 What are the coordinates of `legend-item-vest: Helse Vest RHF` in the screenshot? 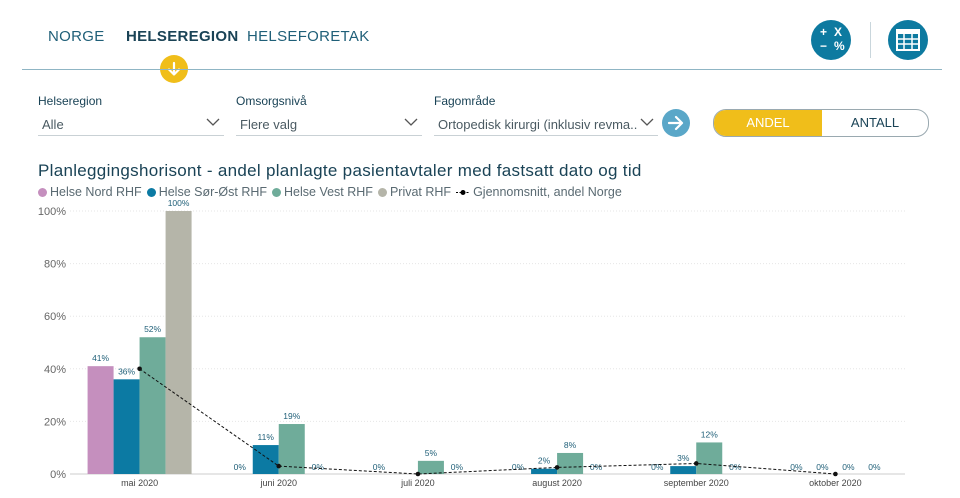 It's located at (322, 192).